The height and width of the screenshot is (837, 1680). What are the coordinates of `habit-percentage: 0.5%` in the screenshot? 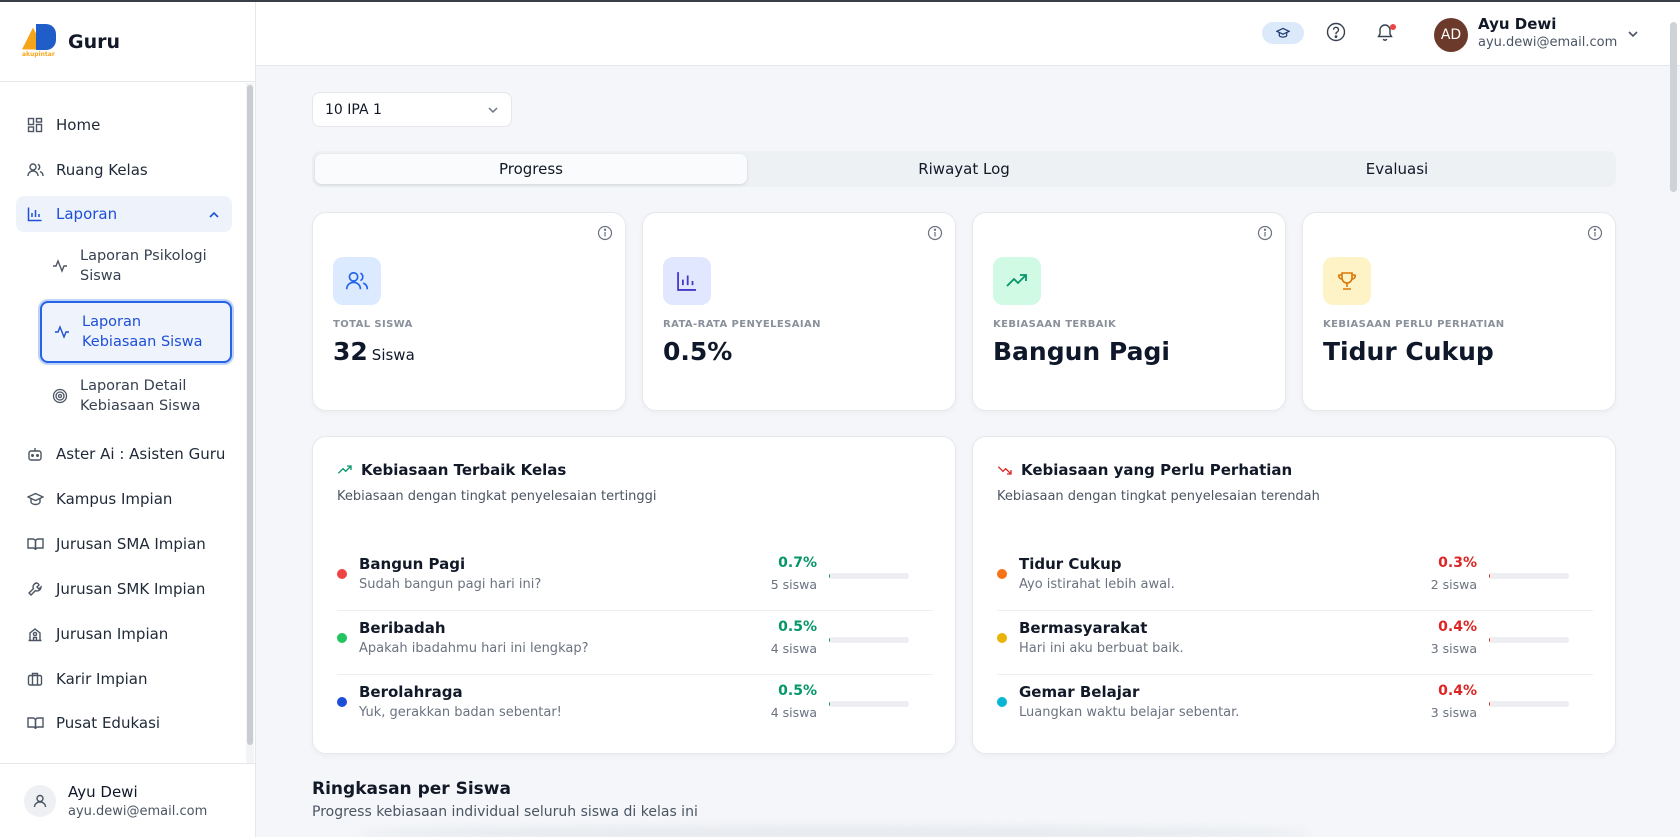 It's located at (797, 691).